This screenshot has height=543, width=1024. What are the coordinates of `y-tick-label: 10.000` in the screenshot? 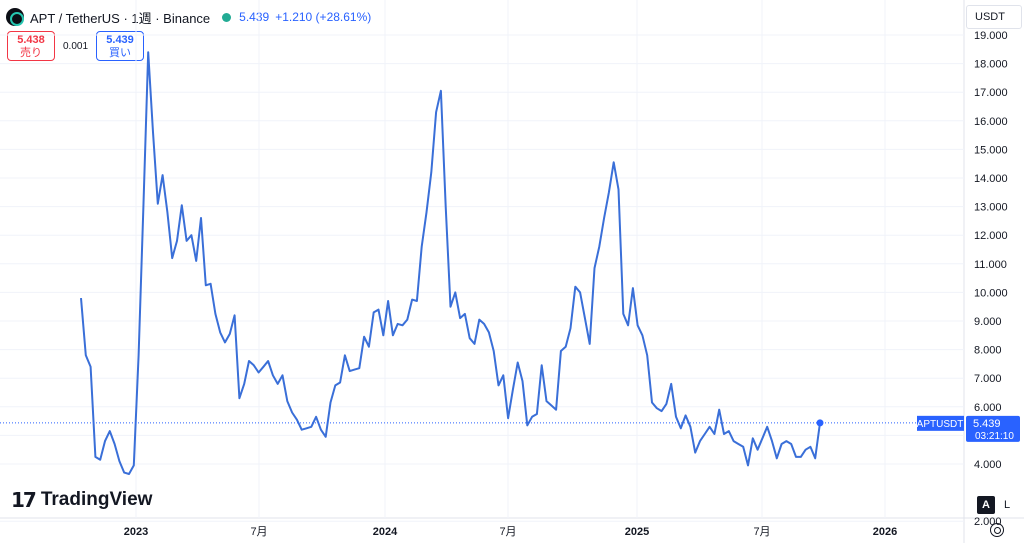 It's located at (991, 293).